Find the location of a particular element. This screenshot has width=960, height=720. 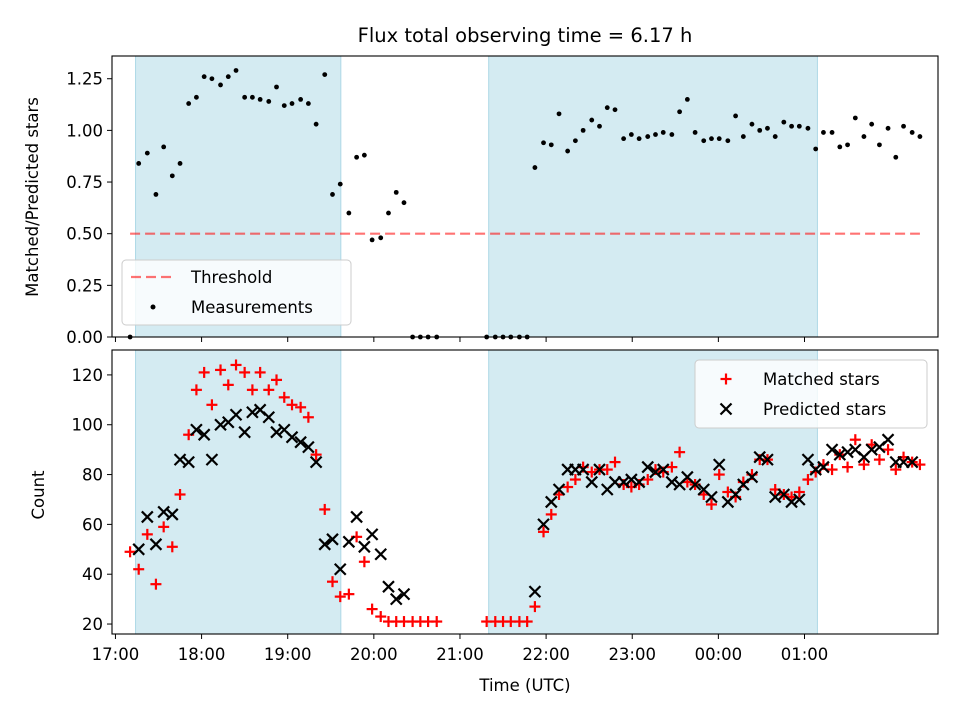

bottom-y-tick-label: 20 is located at coordinates (92, 624).